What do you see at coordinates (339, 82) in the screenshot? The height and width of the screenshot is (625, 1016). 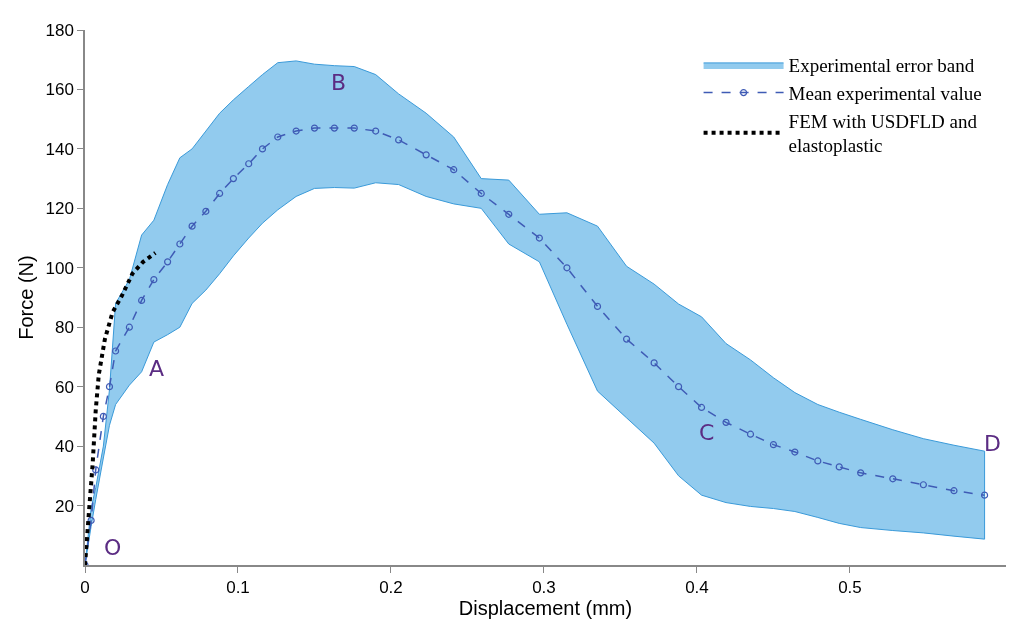 I see `annotation: B` at bounding box center [339, 82].